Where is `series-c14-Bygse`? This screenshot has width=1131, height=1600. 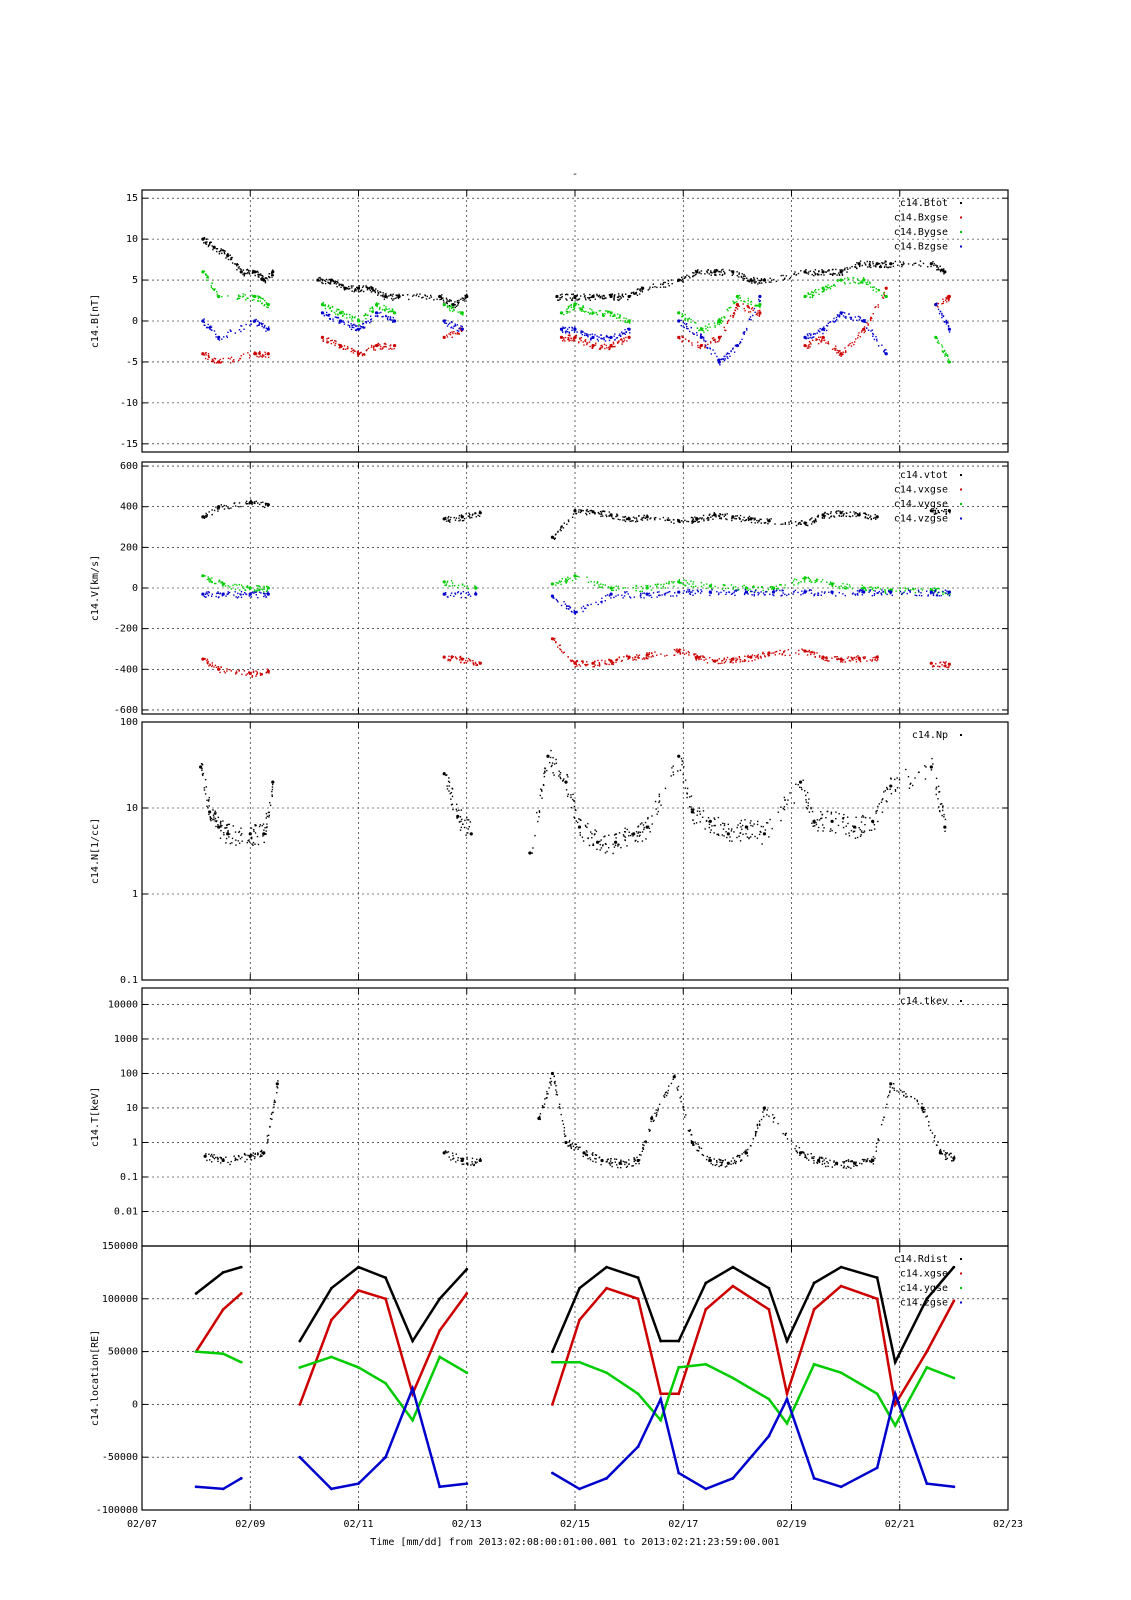
series-c14-Bygse is located at coordinates (576, 317).